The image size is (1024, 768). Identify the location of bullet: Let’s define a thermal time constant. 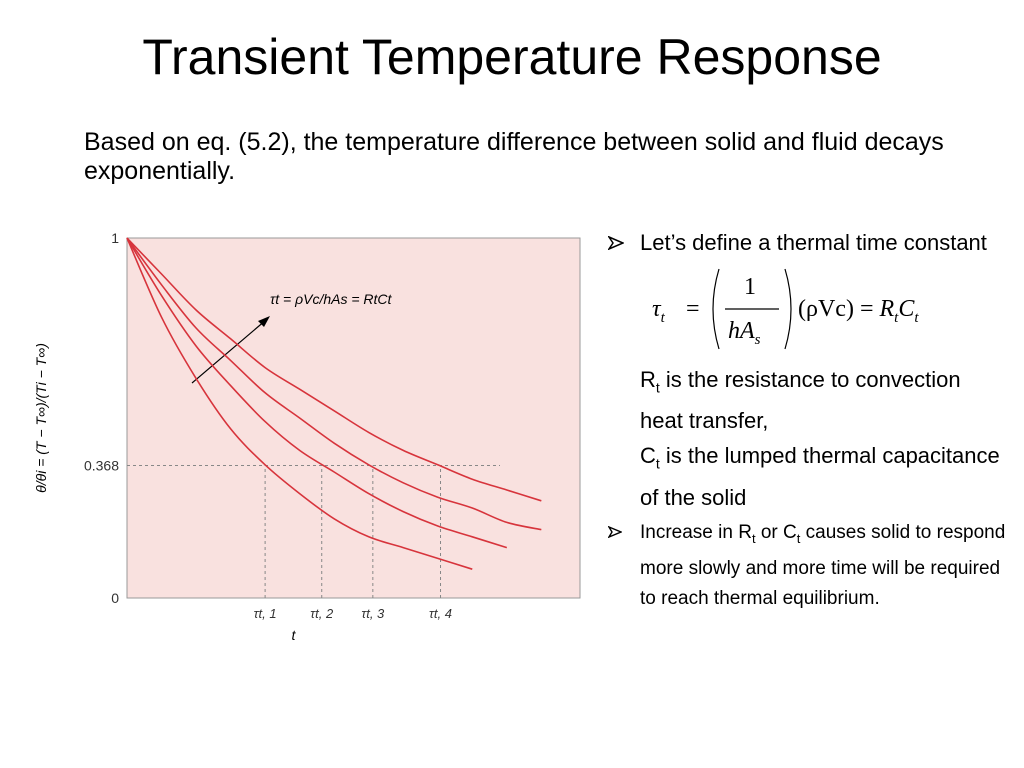
(806, 242).